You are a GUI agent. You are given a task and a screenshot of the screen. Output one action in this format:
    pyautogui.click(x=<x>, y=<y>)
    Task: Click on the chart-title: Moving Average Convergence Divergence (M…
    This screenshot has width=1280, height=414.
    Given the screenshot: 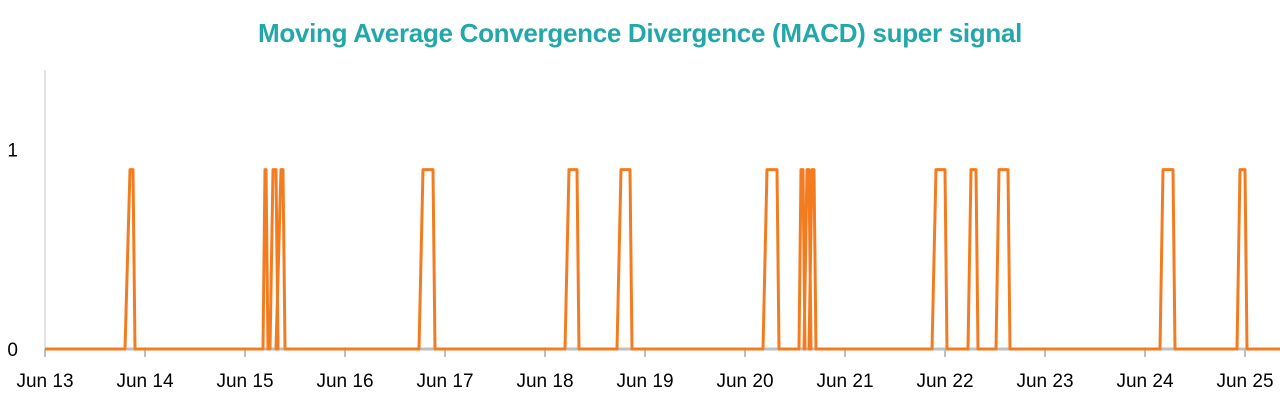 What is the action you would take?
    pyautogui.click(x=640, y=33)
    